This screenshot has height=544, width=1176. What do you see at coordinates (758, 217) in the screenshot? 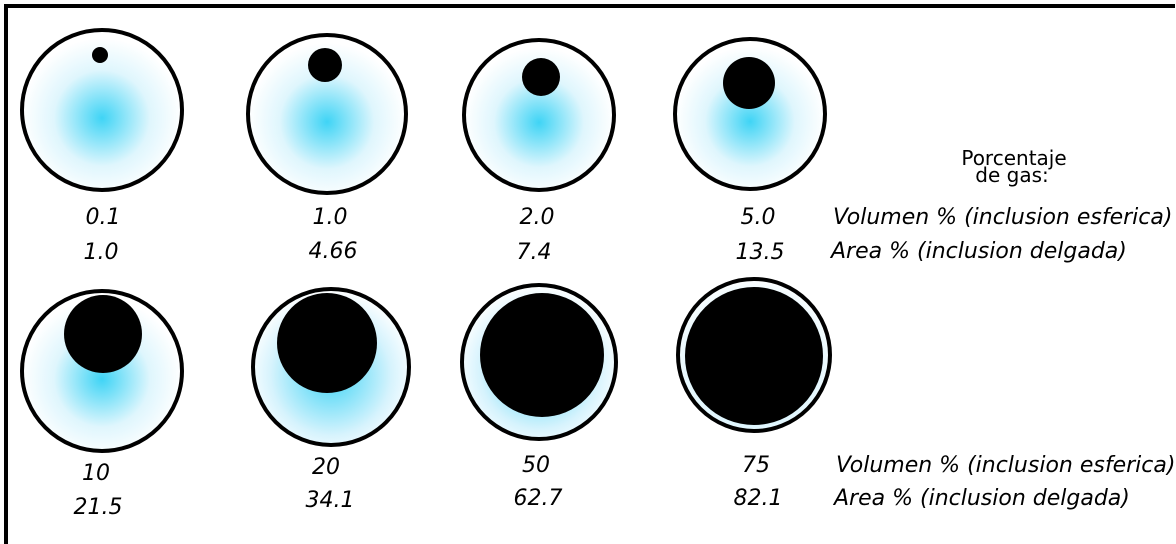
I see `volume-value: 5.0` at bounding box center [758, 217].